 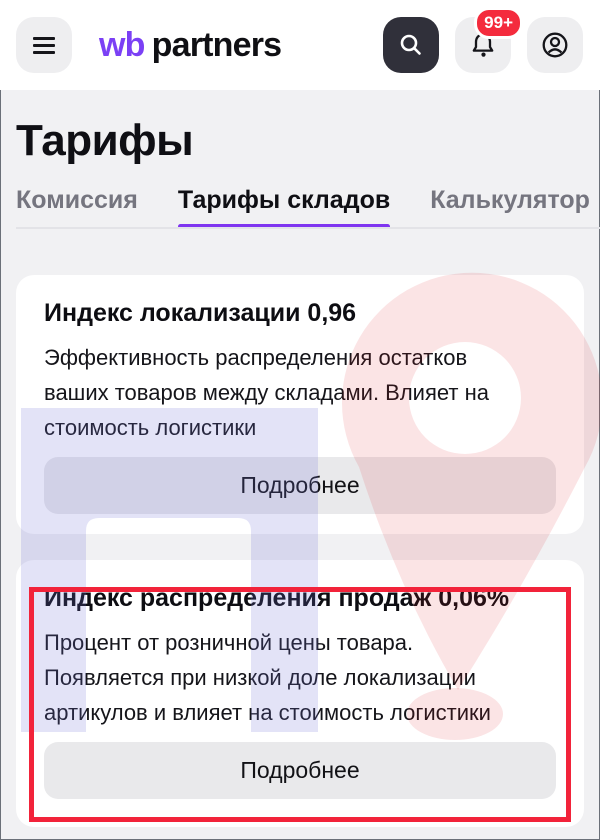 I want to click on hamburger-icon, so click(x=44, y=45).